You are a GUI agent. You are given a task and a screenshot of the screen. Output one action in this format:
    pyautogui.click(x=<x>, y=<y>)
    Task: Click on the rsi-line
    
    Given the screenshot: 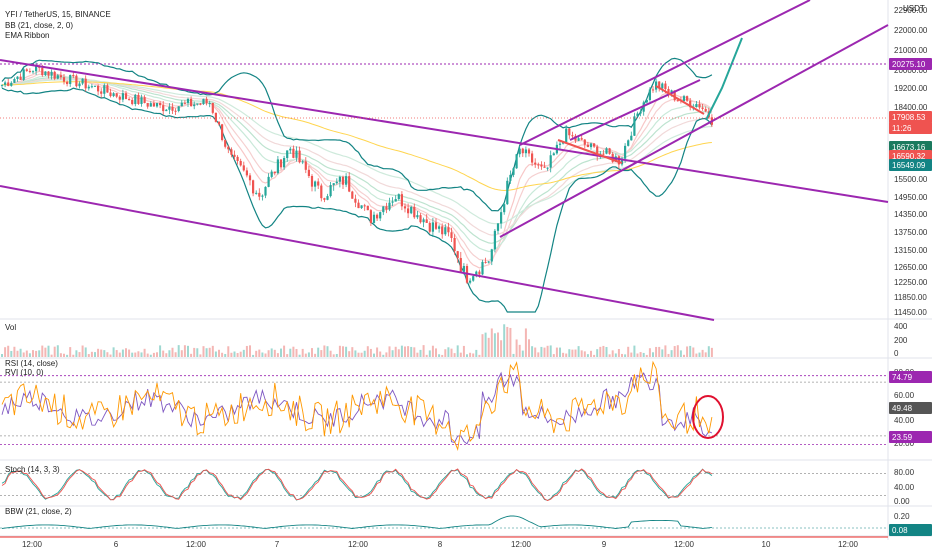 What is the action you would take?
    pyautogui.click(x=357, y=405)
    